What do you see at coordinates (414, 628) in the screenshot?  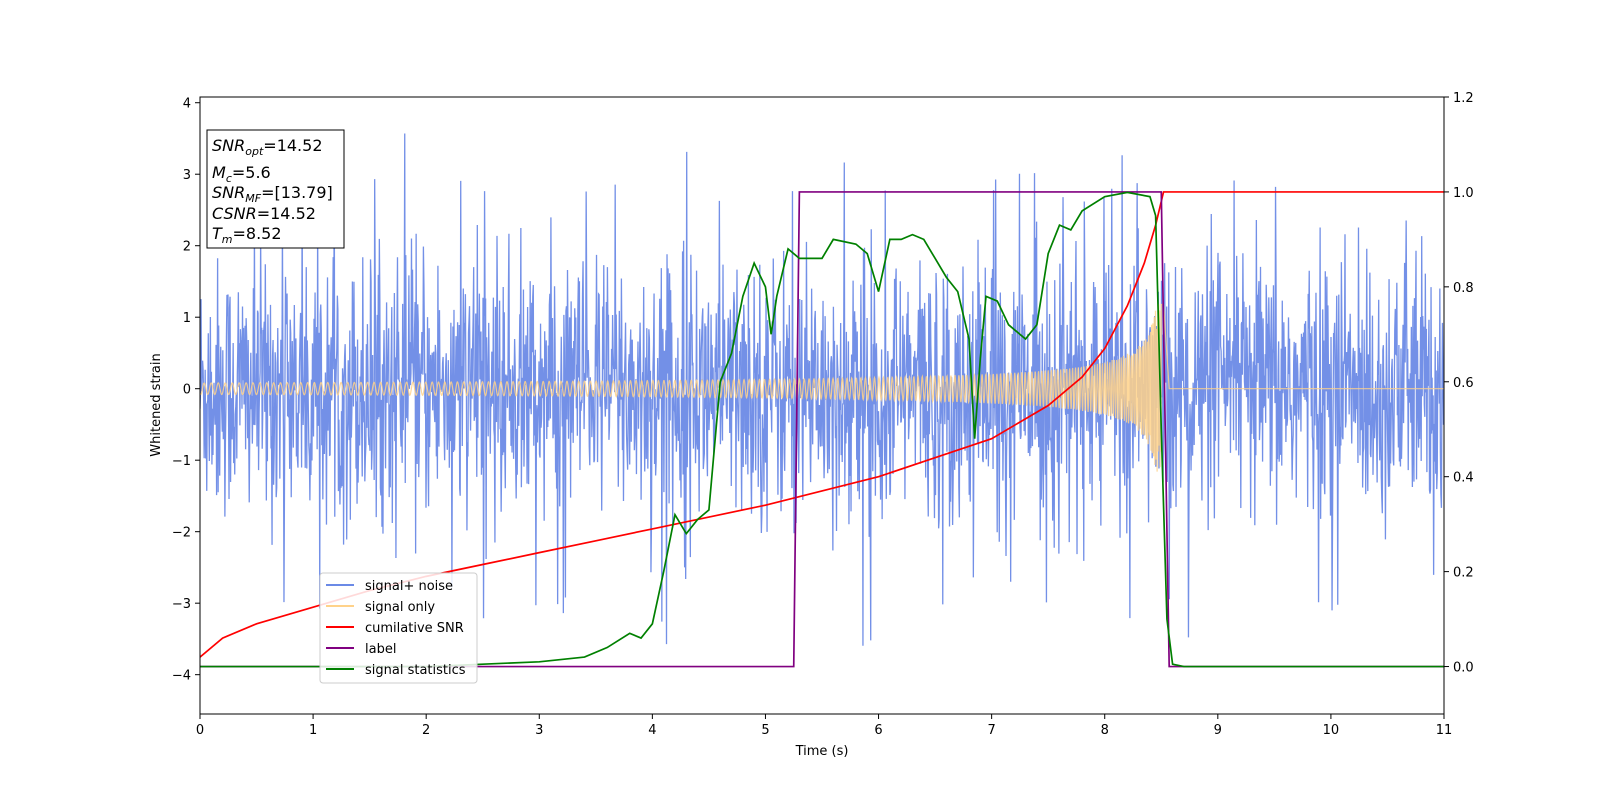 I see `legend-label: cumilative SNR` at bounding box center [414, 628].